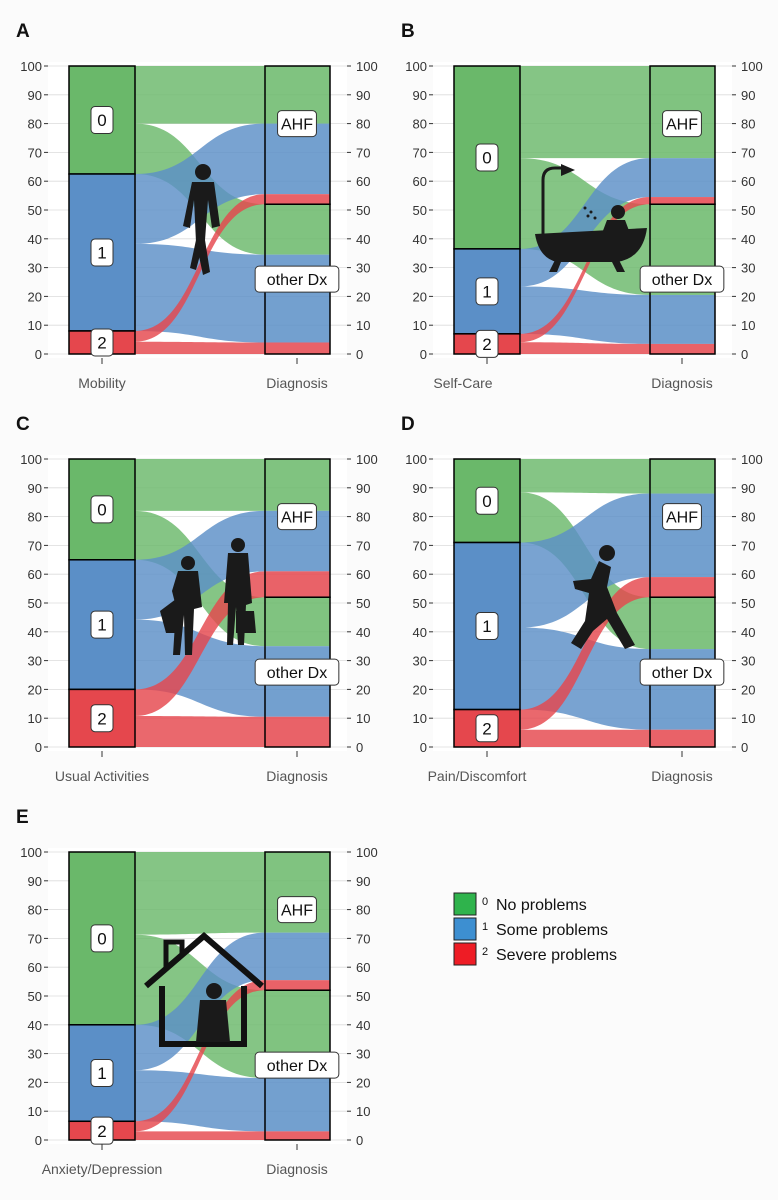 Image resolution: width=778 pixels, height=1200 pixels. I want to click on flow-level-2-to-other, so click(200, 731).